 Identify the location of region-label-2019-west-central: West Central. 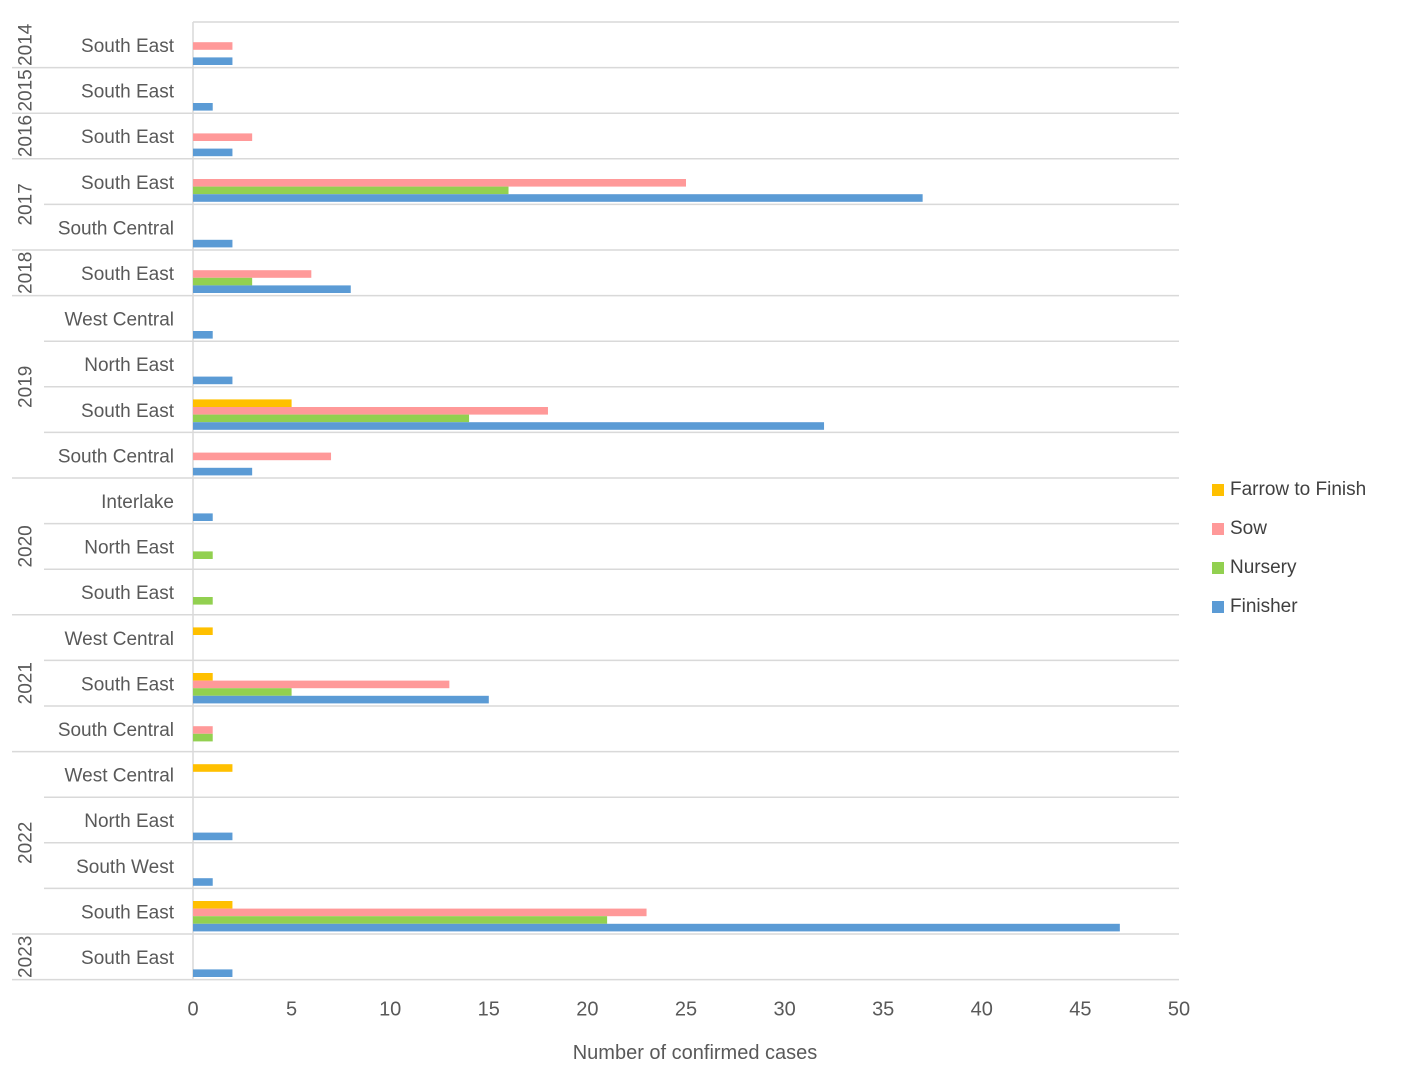
(119, 320).